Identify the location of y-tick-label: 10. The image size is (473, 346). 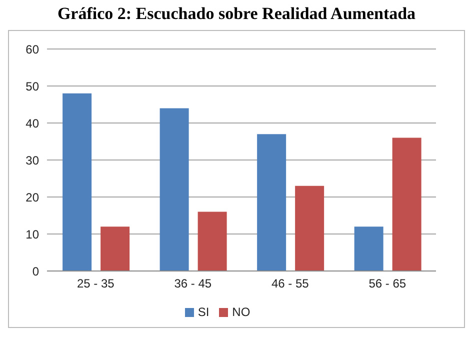
(33, 234).